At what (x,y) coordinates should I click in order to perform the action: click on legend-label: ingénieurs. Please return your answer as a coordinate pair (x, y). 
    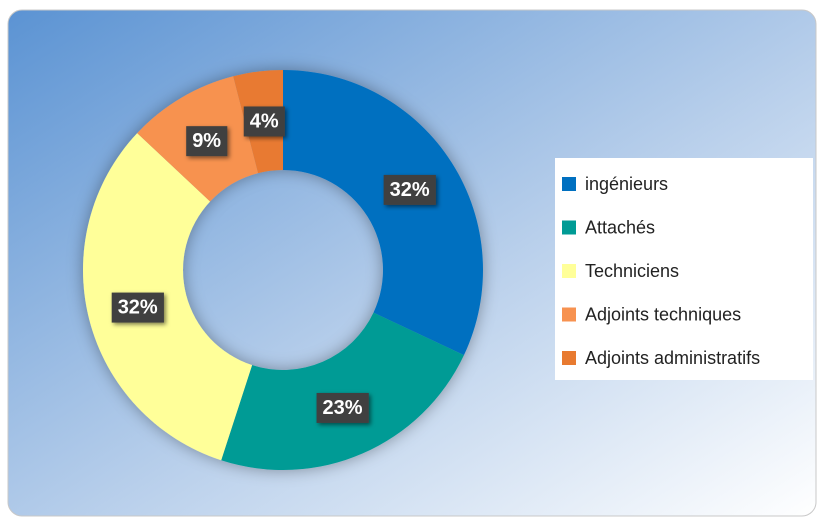
    Looking at the image, I should click on (626, 184).